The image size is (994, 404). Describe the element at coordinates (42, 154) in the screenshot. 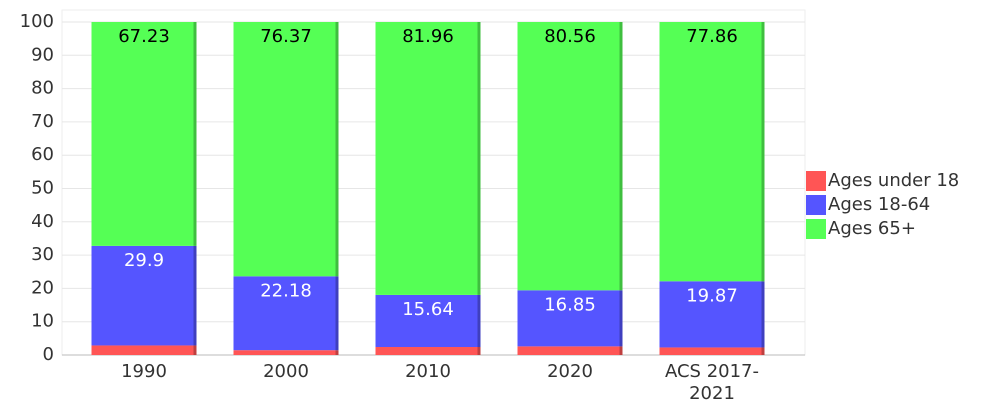

I see `y-tick-label: 60` at that location.